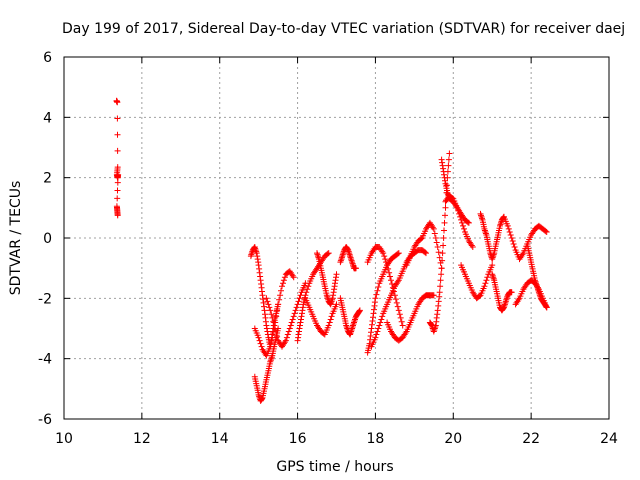  Describe the element at coordinates (47, 179) in the screenshot. I see `y-tick-label: 2` at that location.